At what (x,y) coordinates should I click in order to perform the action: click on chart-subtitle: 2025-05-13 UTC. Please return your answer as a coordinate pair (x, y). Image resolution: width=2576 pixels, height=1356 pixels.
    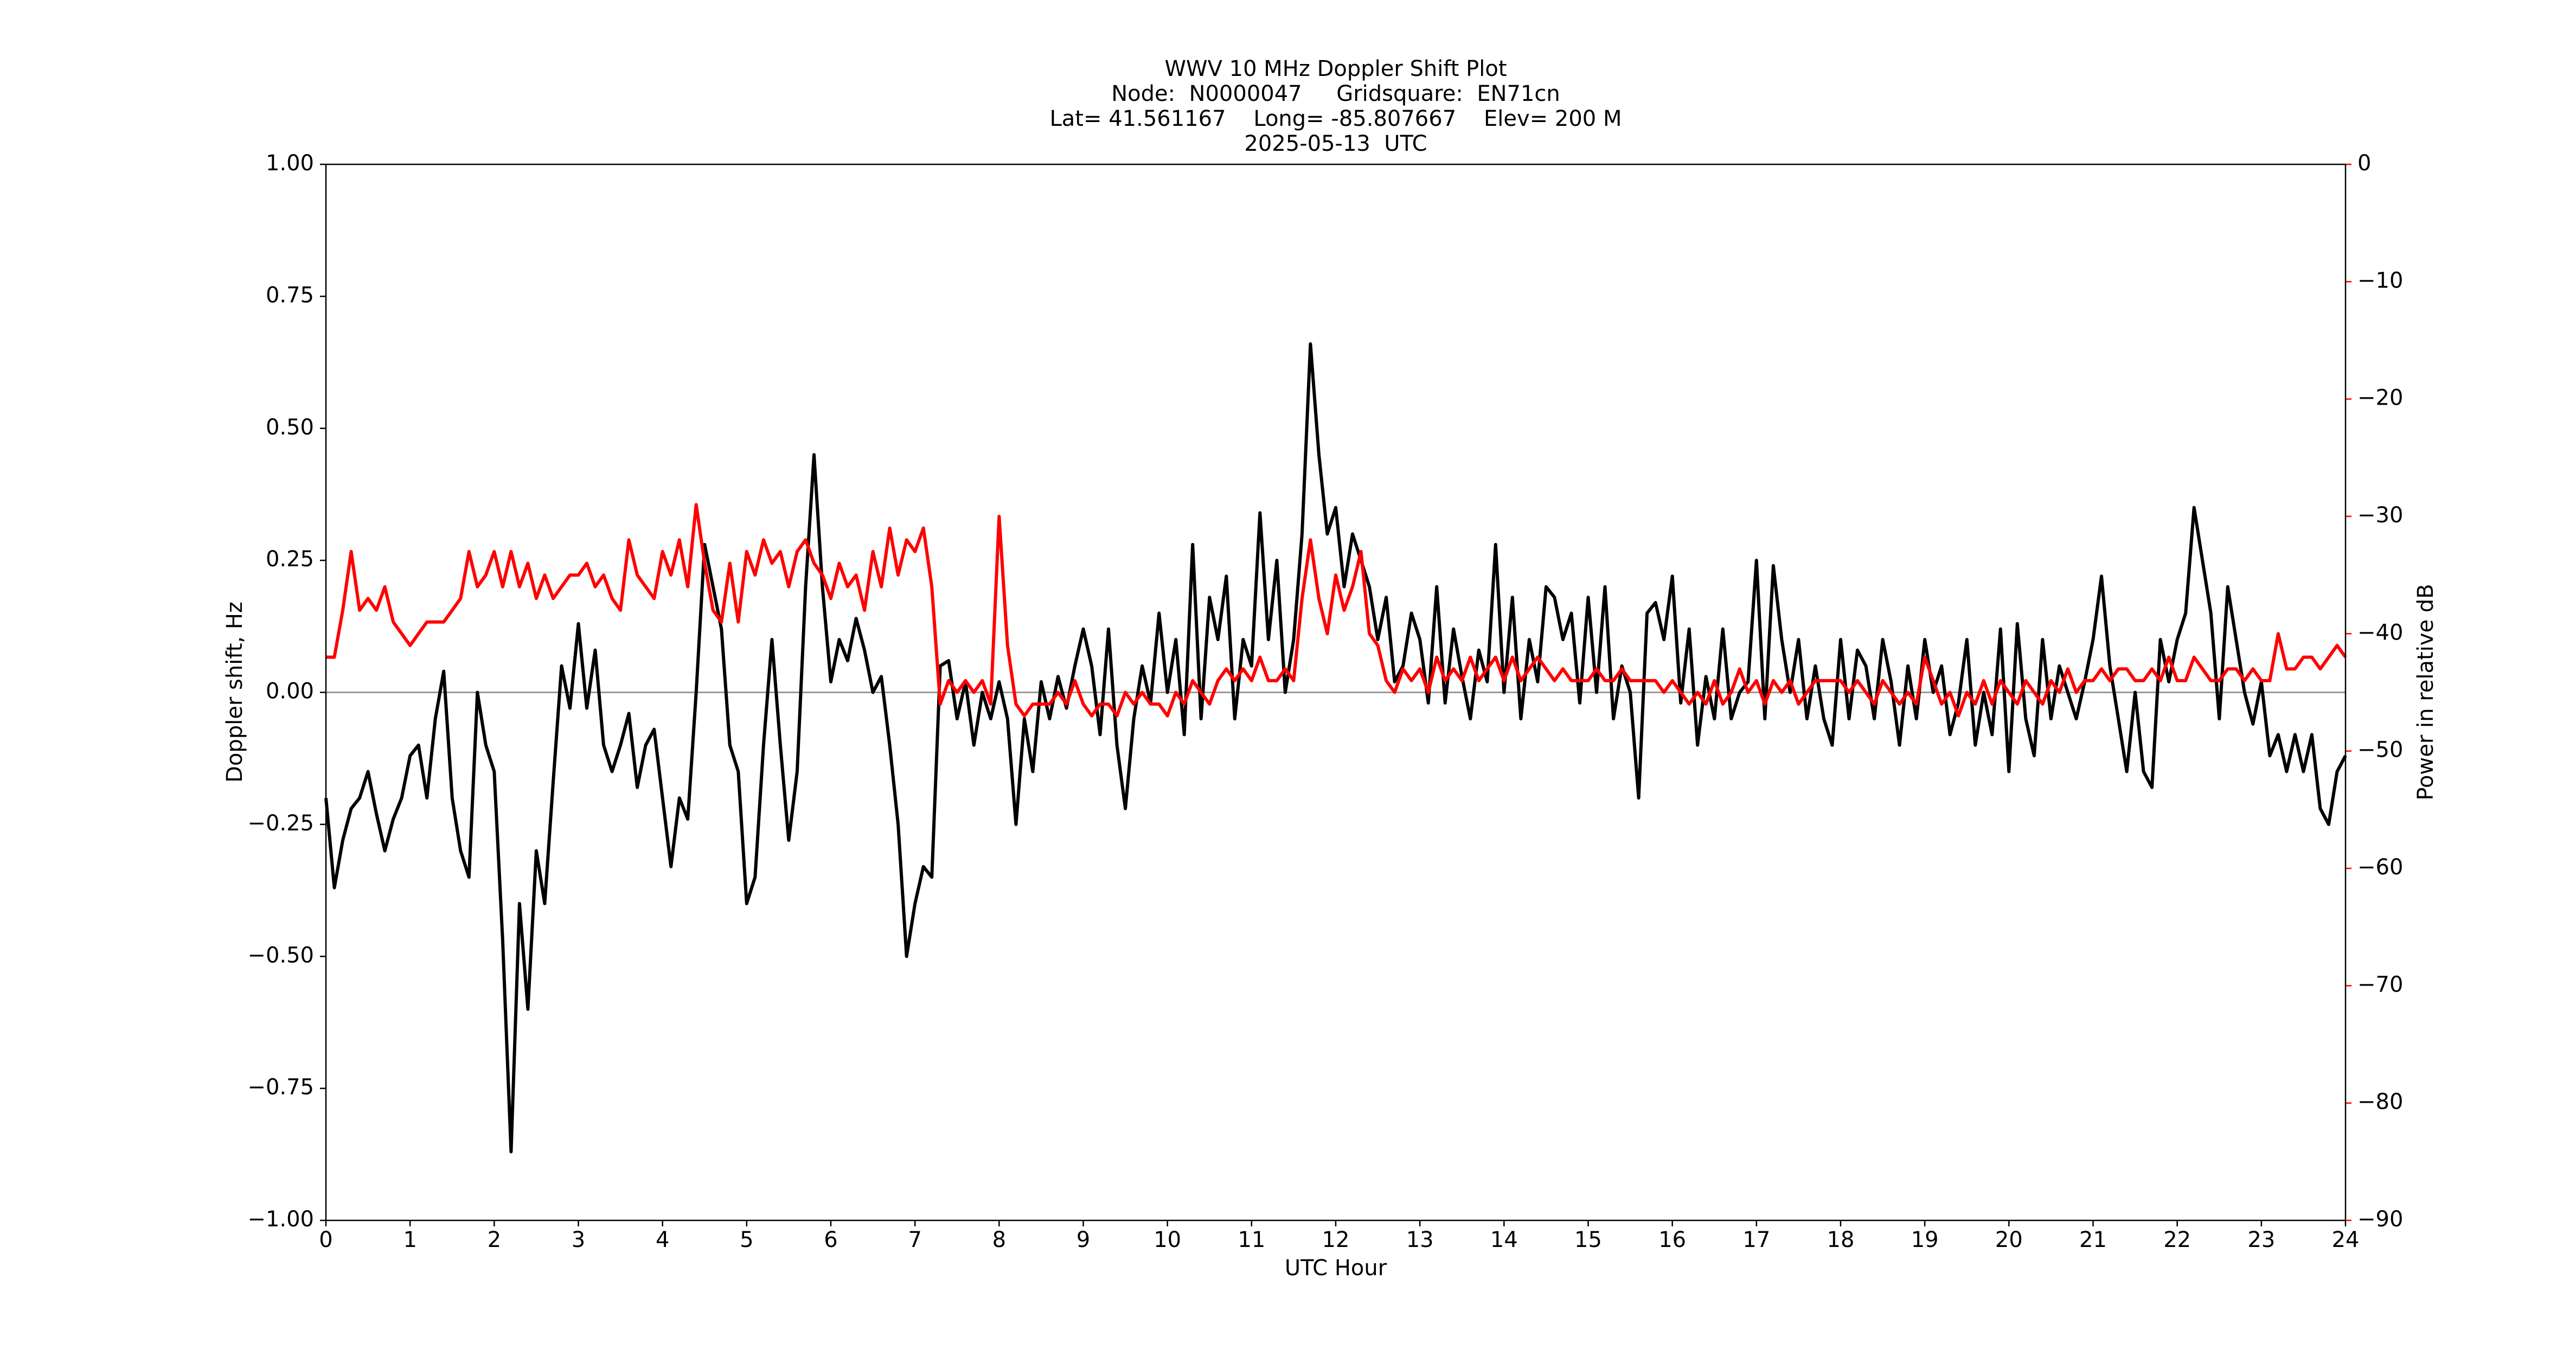
    Looking at the image, I should click on (1336, 143).